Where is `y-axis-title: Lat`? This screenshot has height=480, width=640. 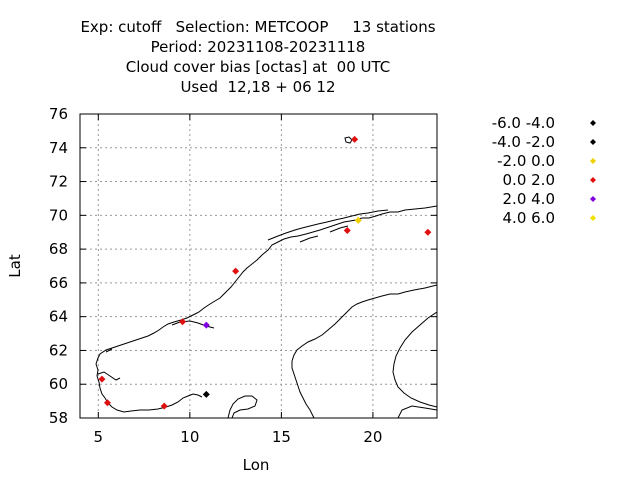 y-axis-title: Lat is located at coordinates (15, 266).